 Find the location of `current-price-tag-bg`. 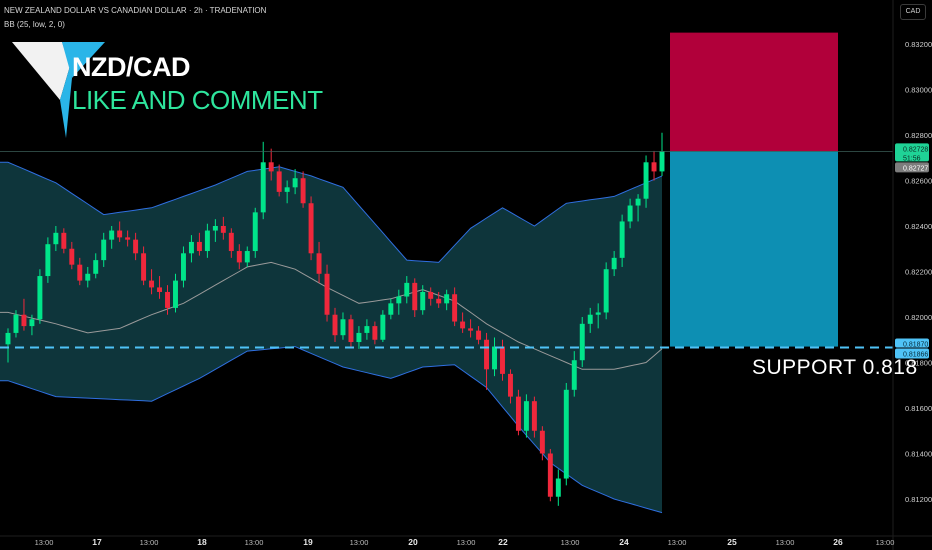

current-price-tag-bg is located at coordinates (912, 152).